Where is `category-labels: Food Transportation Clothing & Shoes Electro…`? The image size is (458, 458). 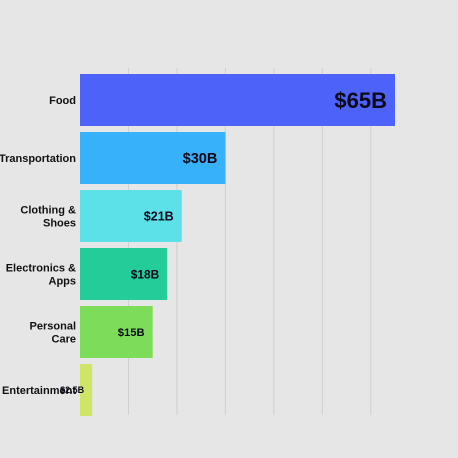 category-labels: Food Transportation Clothing & Shoes Electro… is located at coordinates (38, 246).